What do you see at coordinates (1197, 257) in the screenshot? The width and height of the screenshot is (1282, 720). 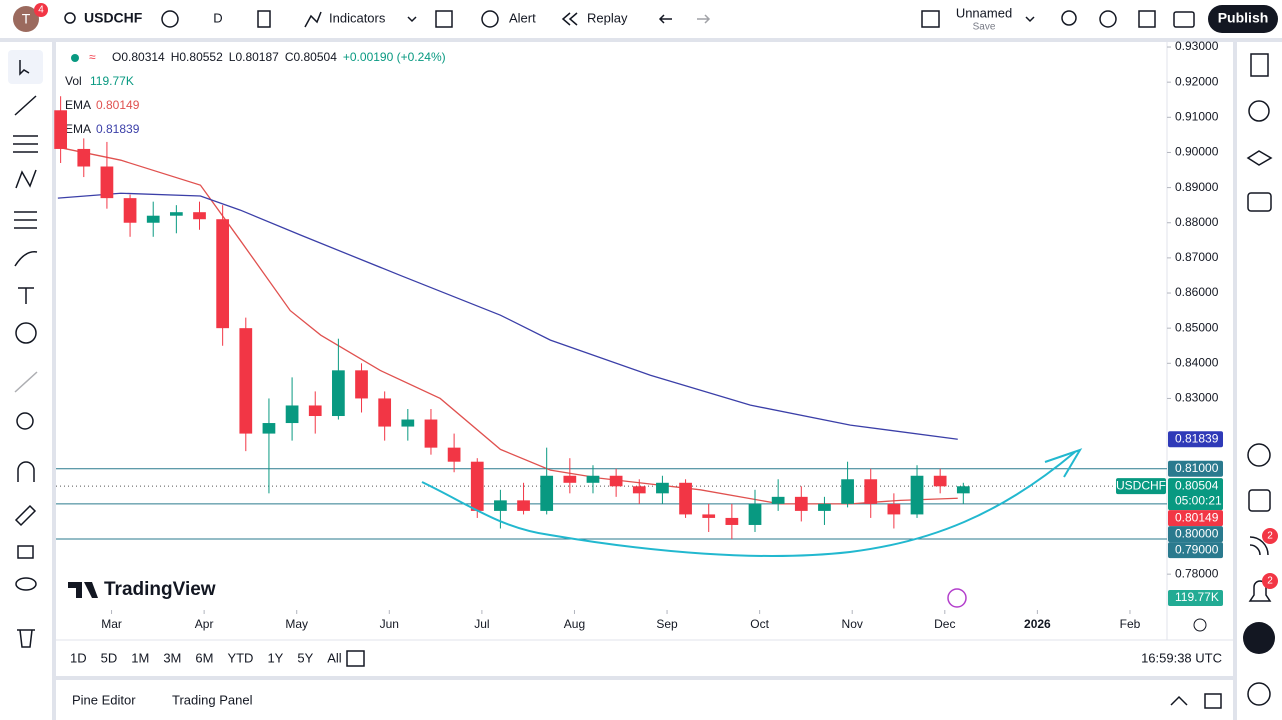 I see `y-tick-label: 0.87000` at bounding box center [1197, 257].